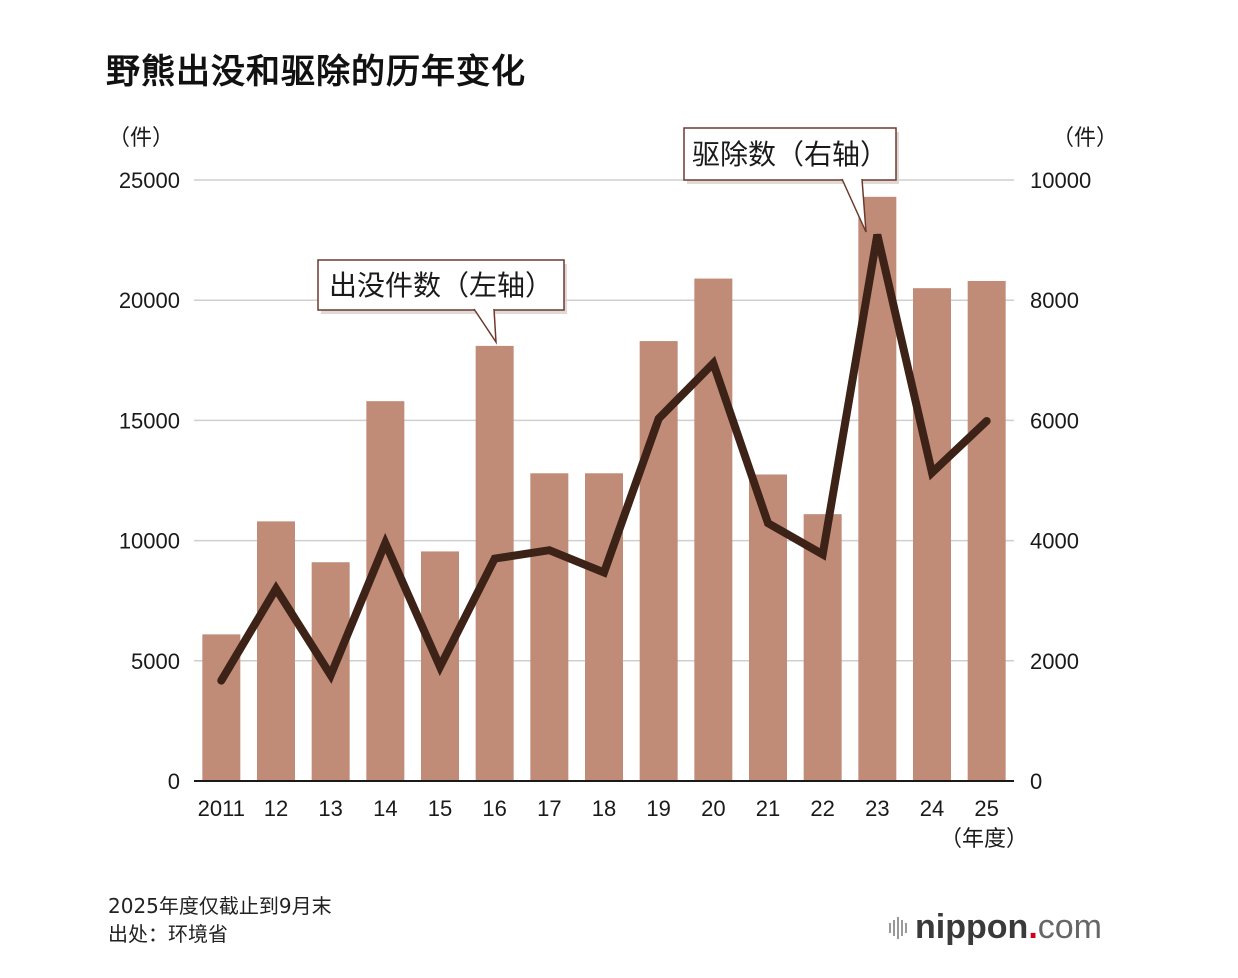  I want to click on x-tick-label: 21, so click(768, 808).